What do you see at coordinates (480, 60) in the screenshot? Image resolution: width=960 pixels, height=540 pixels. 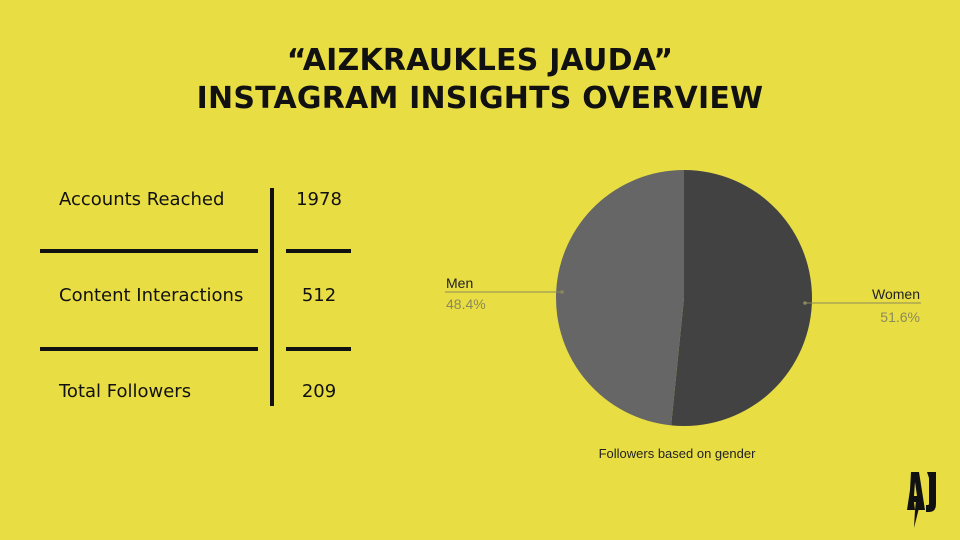 I see `title-line-1: “AIZKRAUKLES JAUDA”` at bounding box center [480, 60].